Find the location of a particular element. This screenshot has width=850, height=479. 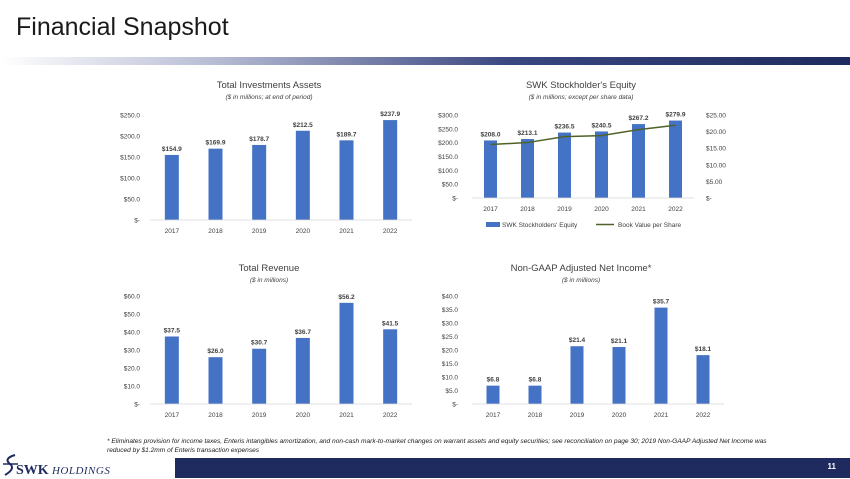

legend-swatch-bar is located at coordinates (493, 224).